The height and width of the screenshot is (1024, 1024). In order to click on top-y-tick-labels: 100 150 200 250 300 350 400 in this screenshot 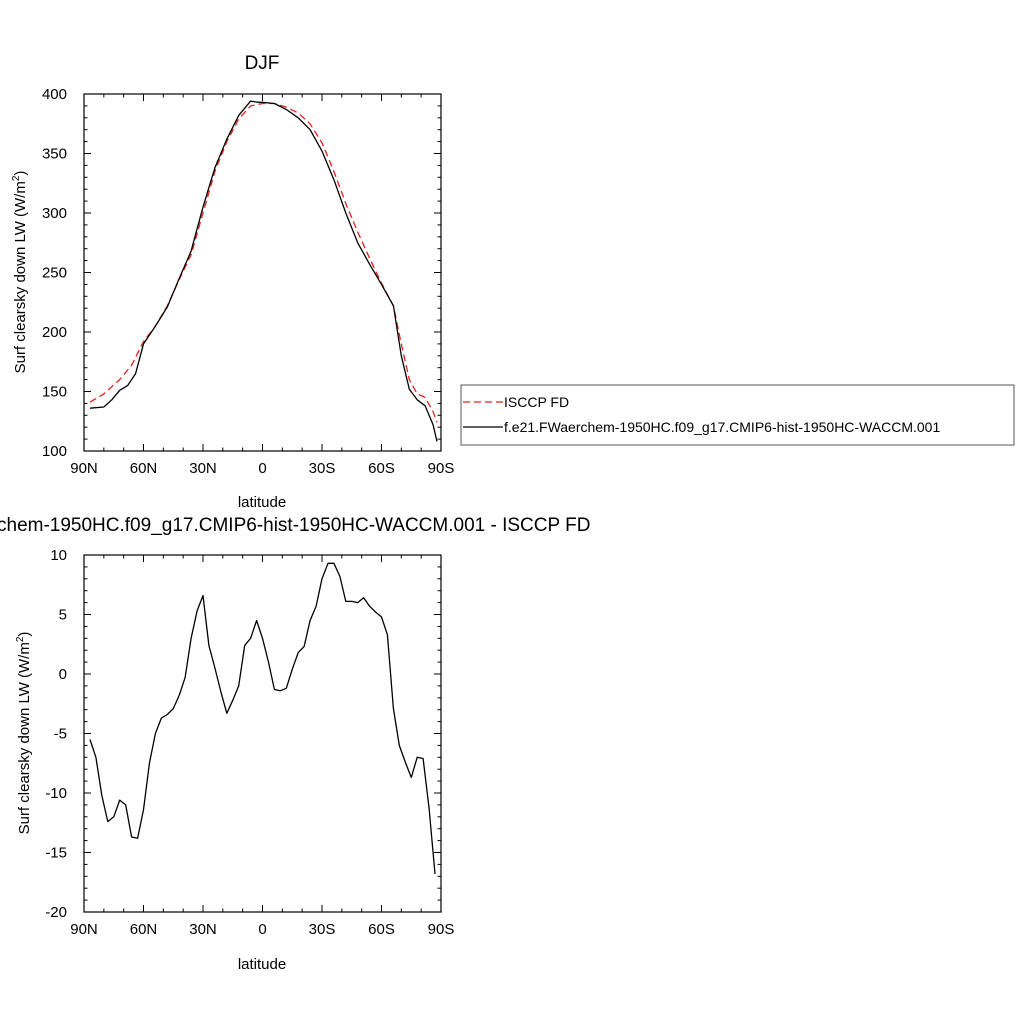, I will do `click(54, 273)`.